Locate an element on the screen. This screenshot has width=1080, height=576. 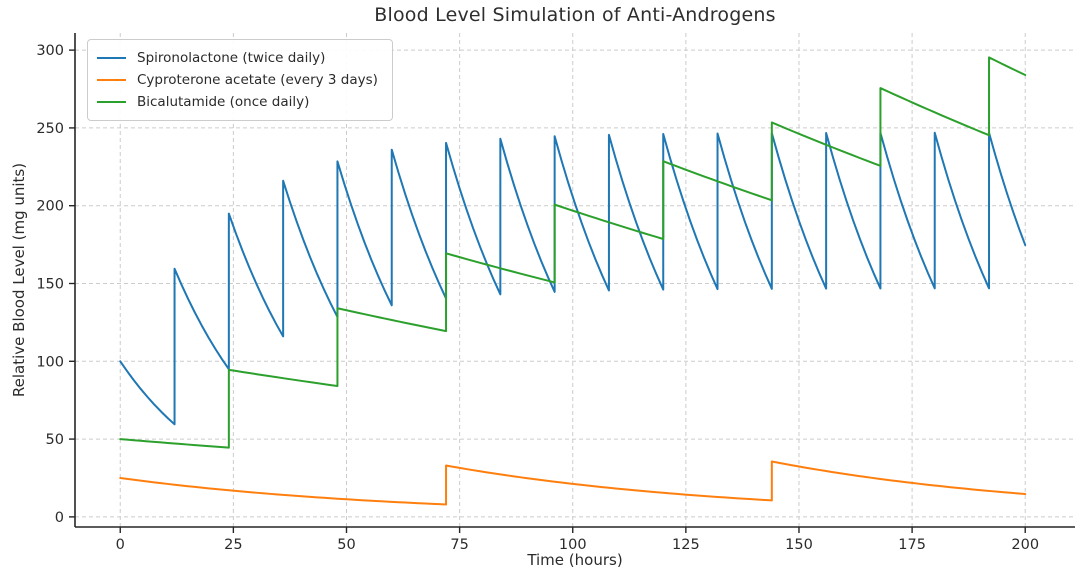
legend-label-bicalutamide: Bicalutamide (once daily) is located at coordinates (223, 102).